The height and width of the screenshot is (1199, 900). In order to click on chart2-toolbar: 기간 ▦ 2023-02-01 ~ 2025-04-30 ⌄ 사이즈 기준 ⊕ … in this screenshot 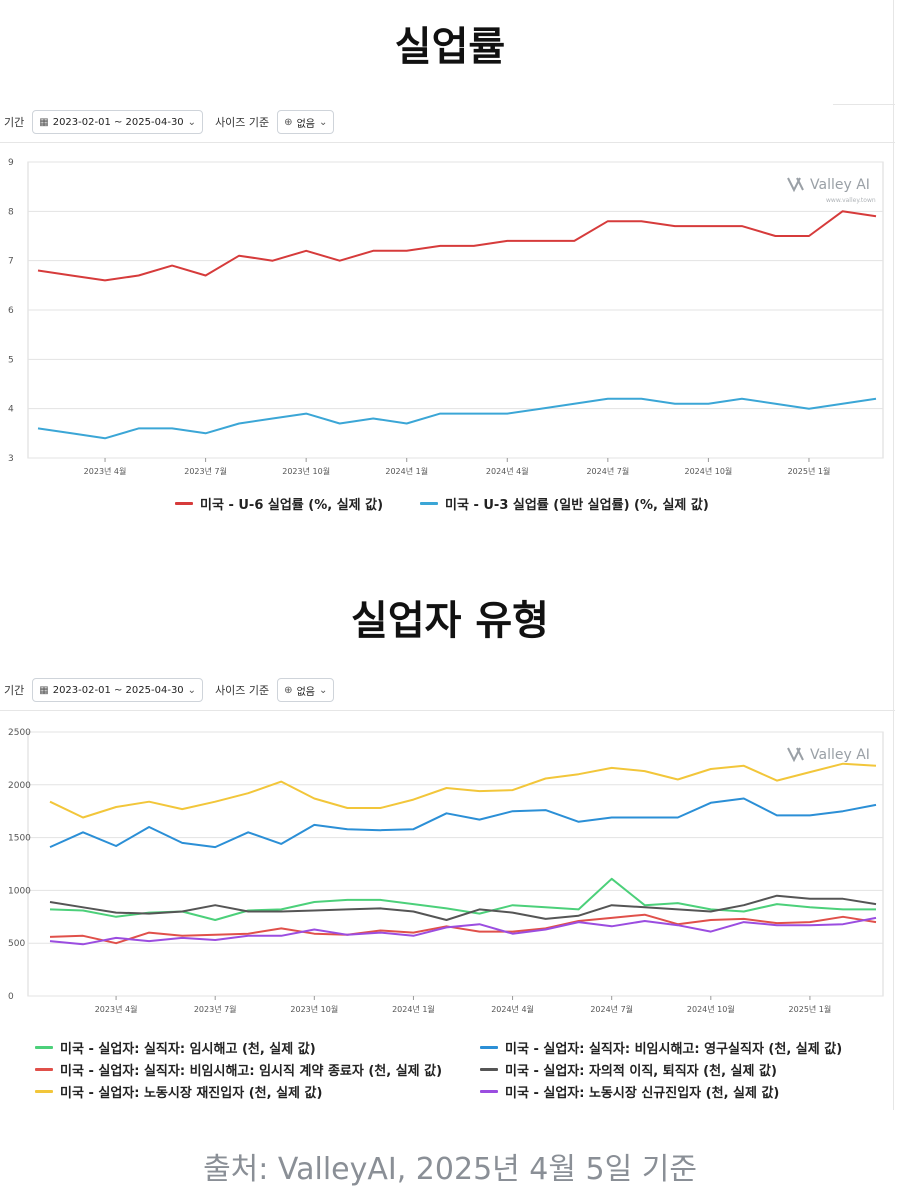, I will do `click(167, 690)`.